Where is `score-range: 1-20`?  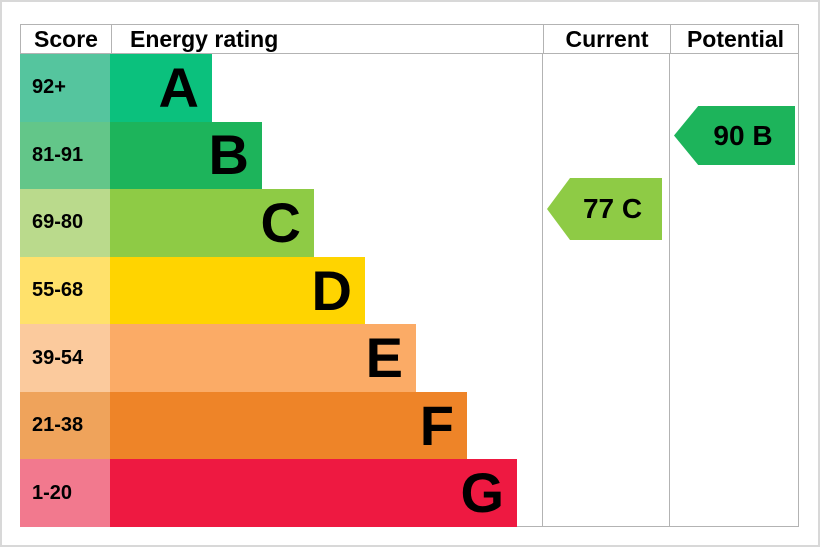
score-range: 1-20 is located at coordinates (65, 493).